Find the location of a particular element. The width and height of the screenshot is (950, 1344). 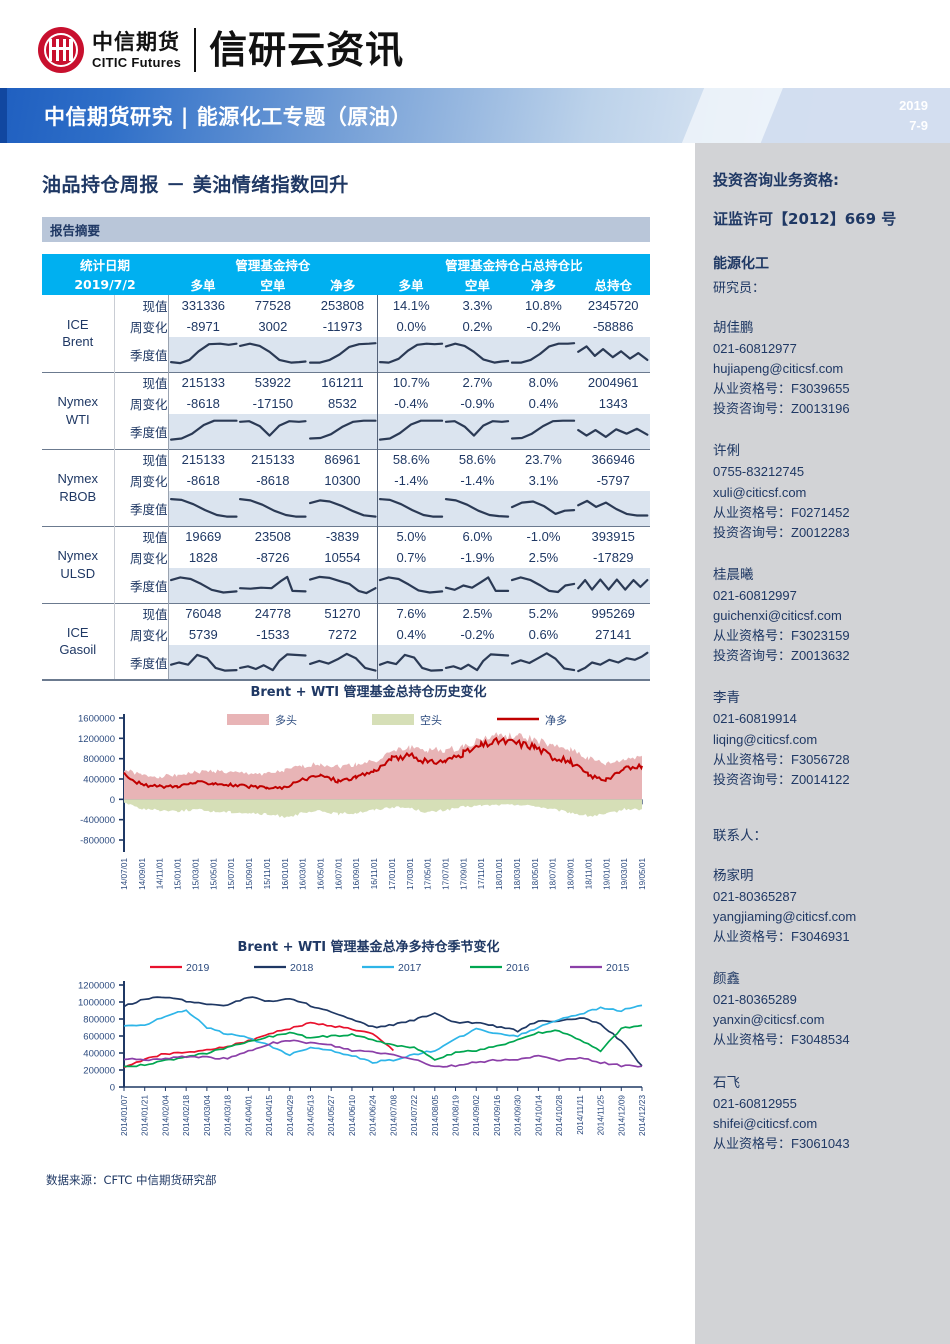

person-name: 胡佳鹏 is located at coordinates (733, 327).